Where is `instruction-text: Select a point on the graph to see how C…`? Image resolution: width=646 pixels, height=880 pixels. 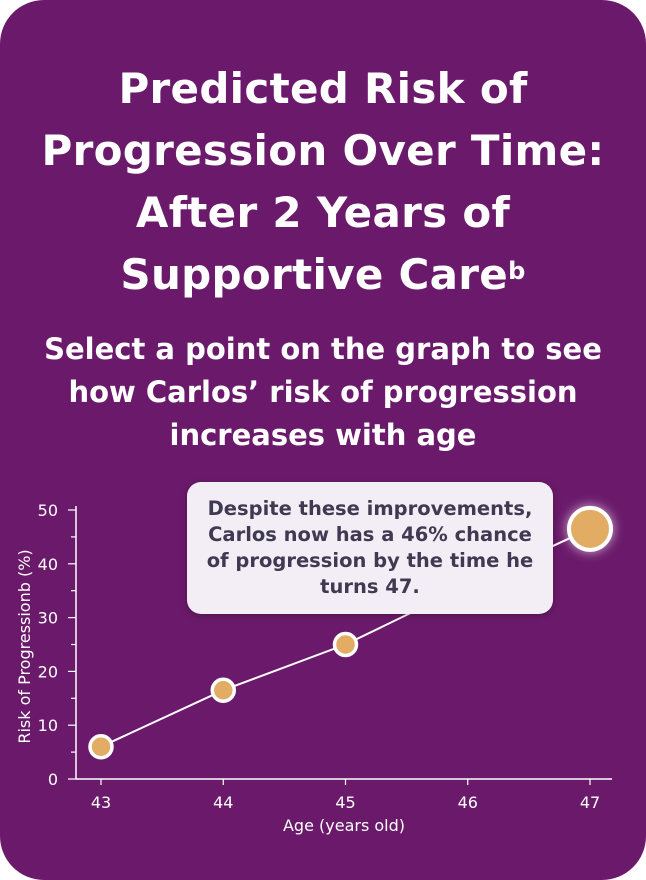 instruction-text: Select a point on the graph to see how C… is located at coordinates (323, 392).